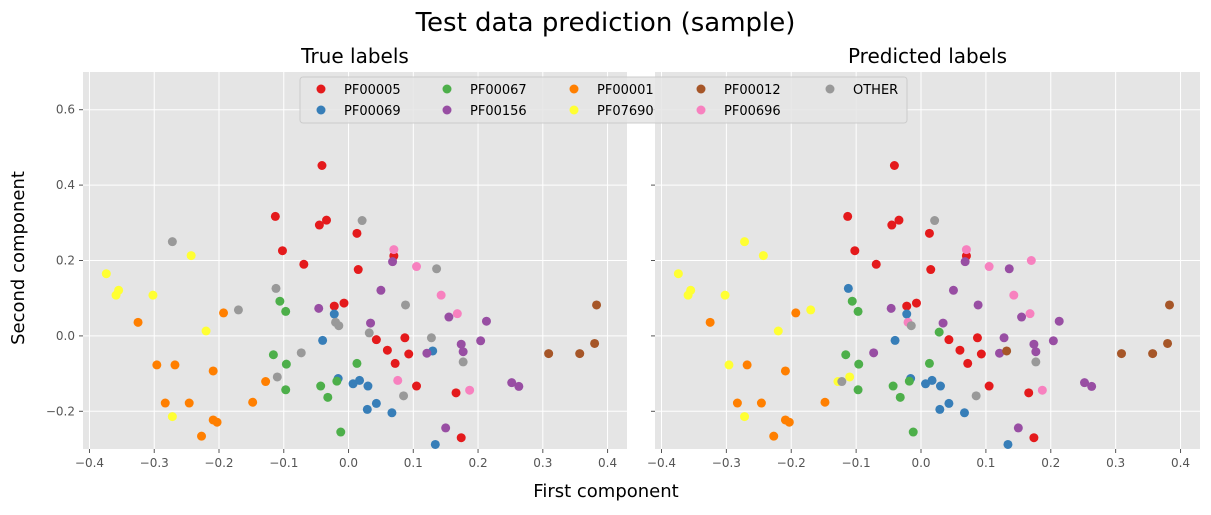 The width and height of the screenshot is (1211, 515). Describe the element at coordinates (65, 336) in the screenshot. I see `y-tick-label: 0.0` at that location.